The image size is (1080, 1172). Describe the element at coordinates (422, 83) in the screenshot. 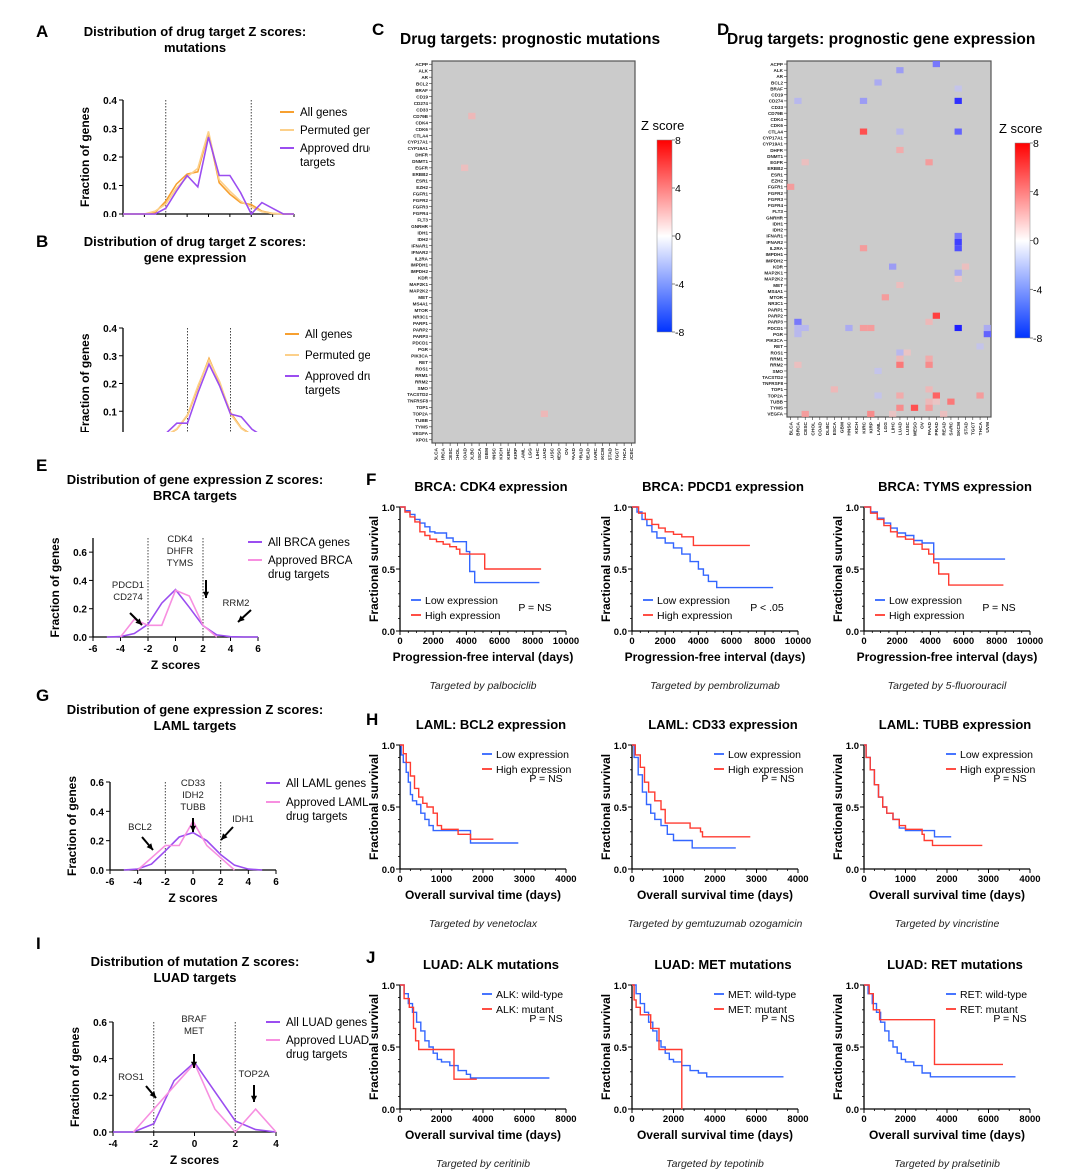

I see `row-label: BCL2` at that location.